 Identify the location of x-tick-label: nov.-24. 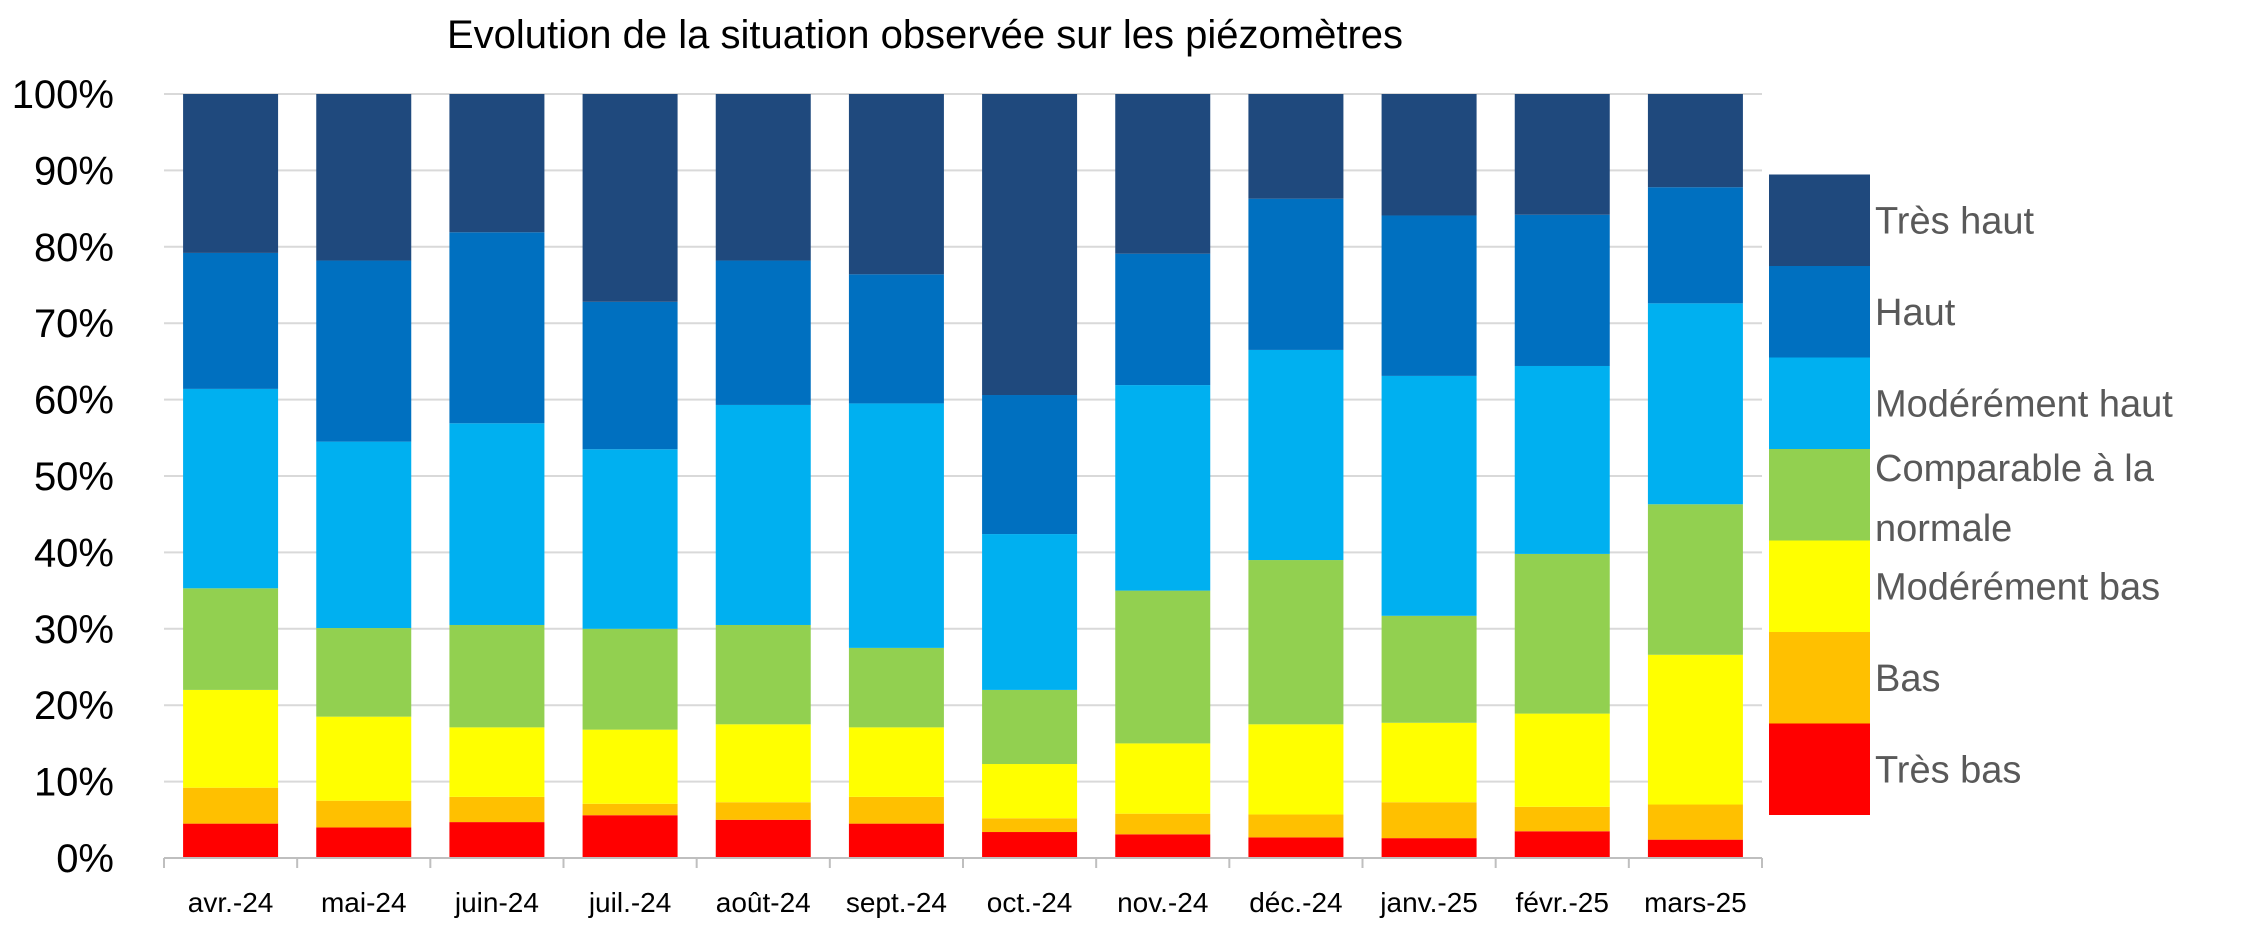
(1162, 902).